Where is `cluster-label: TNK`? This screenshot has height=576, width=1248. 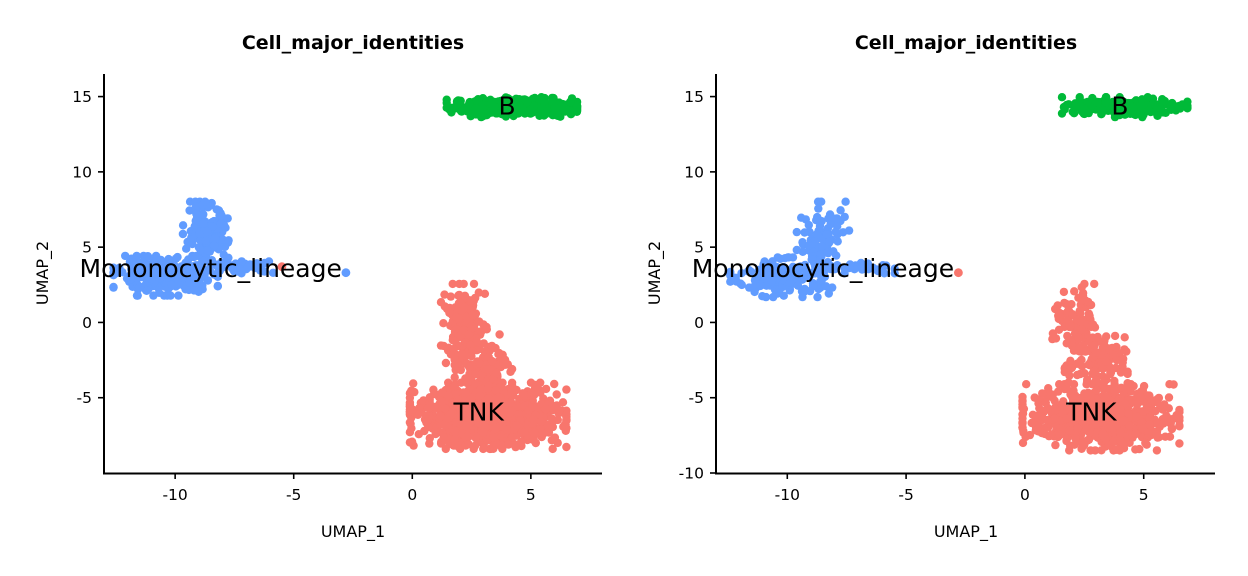
cluster-label: TNK is located at coordinates (1091, 411).